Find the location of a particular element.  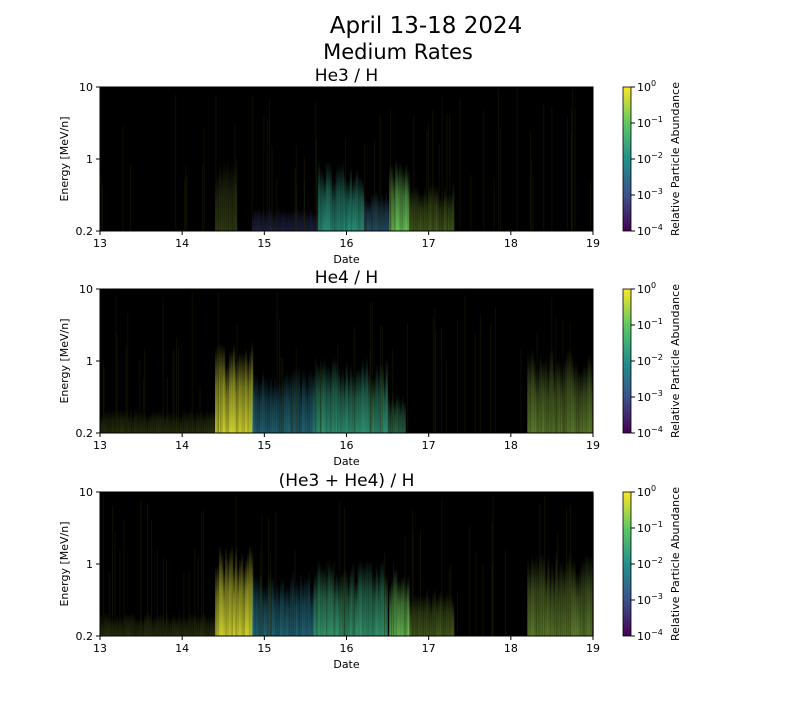

x-axis-label: Date is located at coordinates (346, 259).